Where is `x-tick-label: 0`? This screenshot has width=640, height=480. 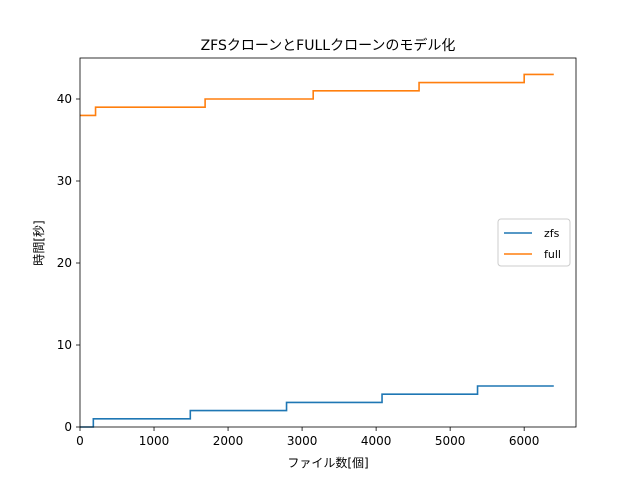 x-tick-label: 0 is located at coordinates (80, 441).